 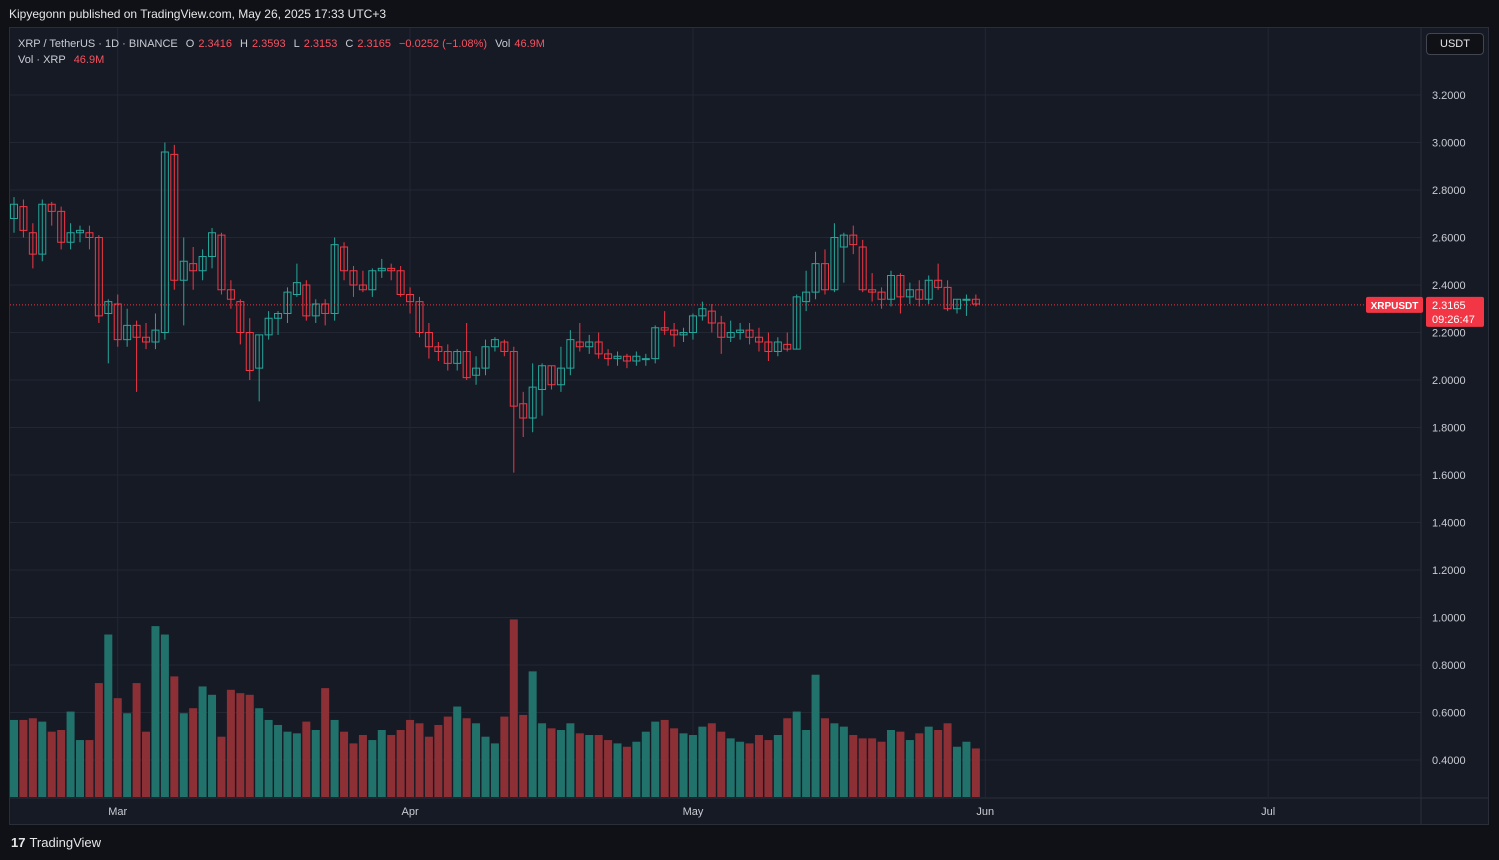 I want to click on volume-row-value: 46.9M, so click(x=89, y=60).